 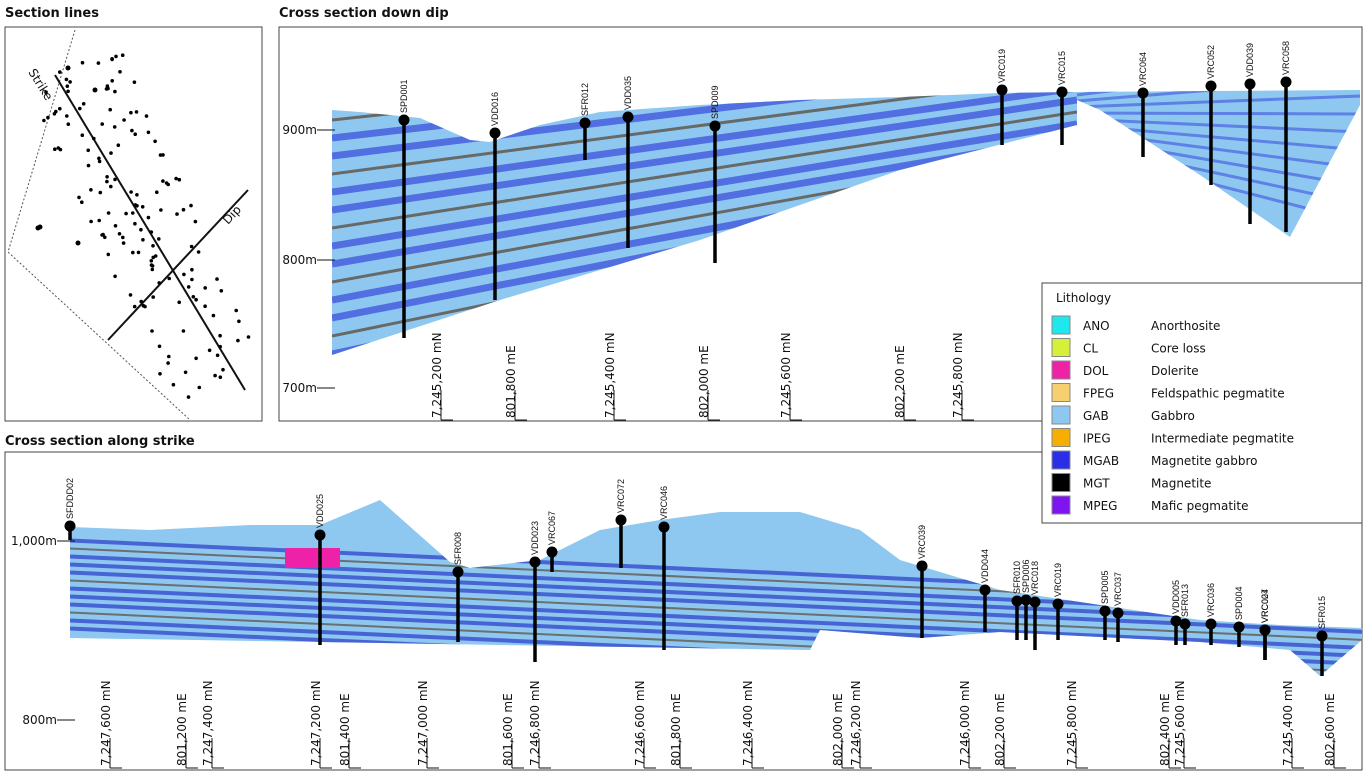 I want to click on hole-label: SPD009, so click(x=715, y=102).